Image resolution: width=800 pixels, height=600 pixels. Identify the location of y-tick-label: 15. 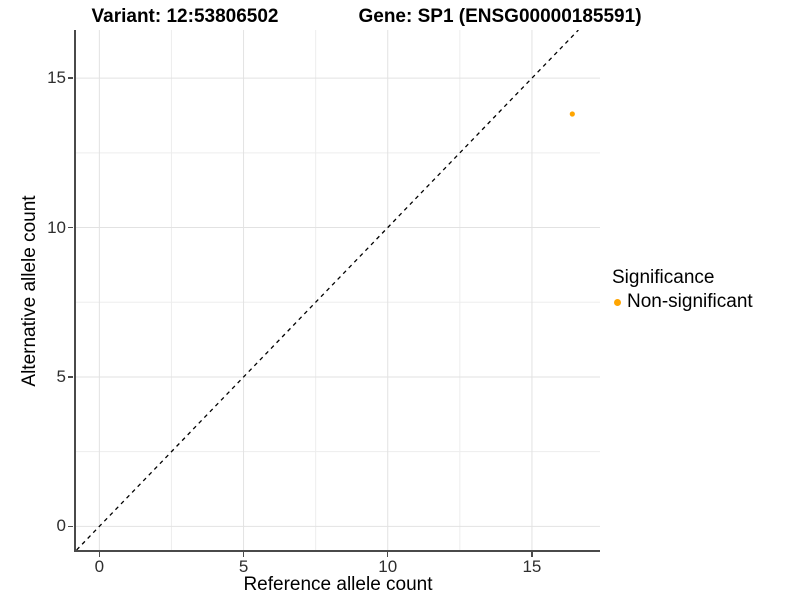
(56, 78).